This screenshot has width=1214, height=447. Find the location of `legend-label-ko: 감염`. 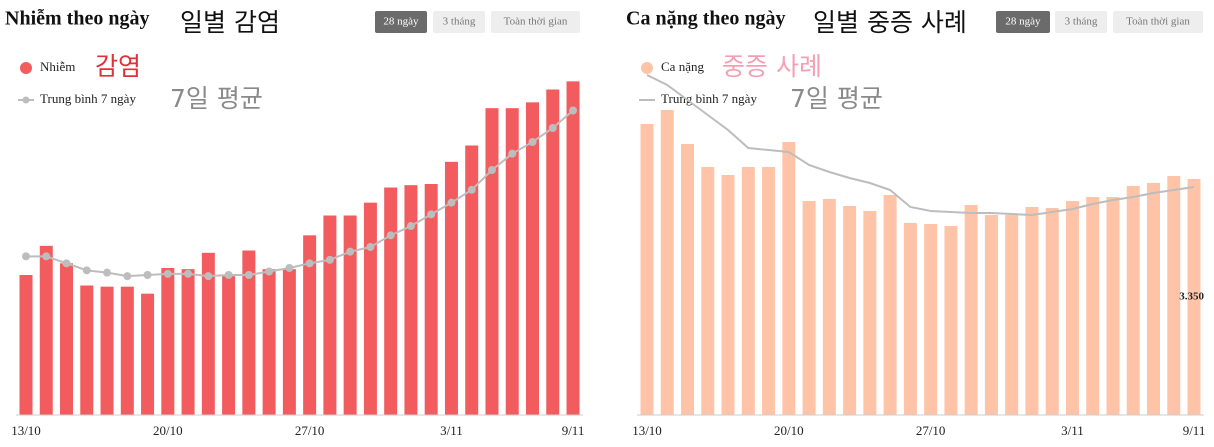

legend-label-ko: 감염 is located at coordinates (118, 66).